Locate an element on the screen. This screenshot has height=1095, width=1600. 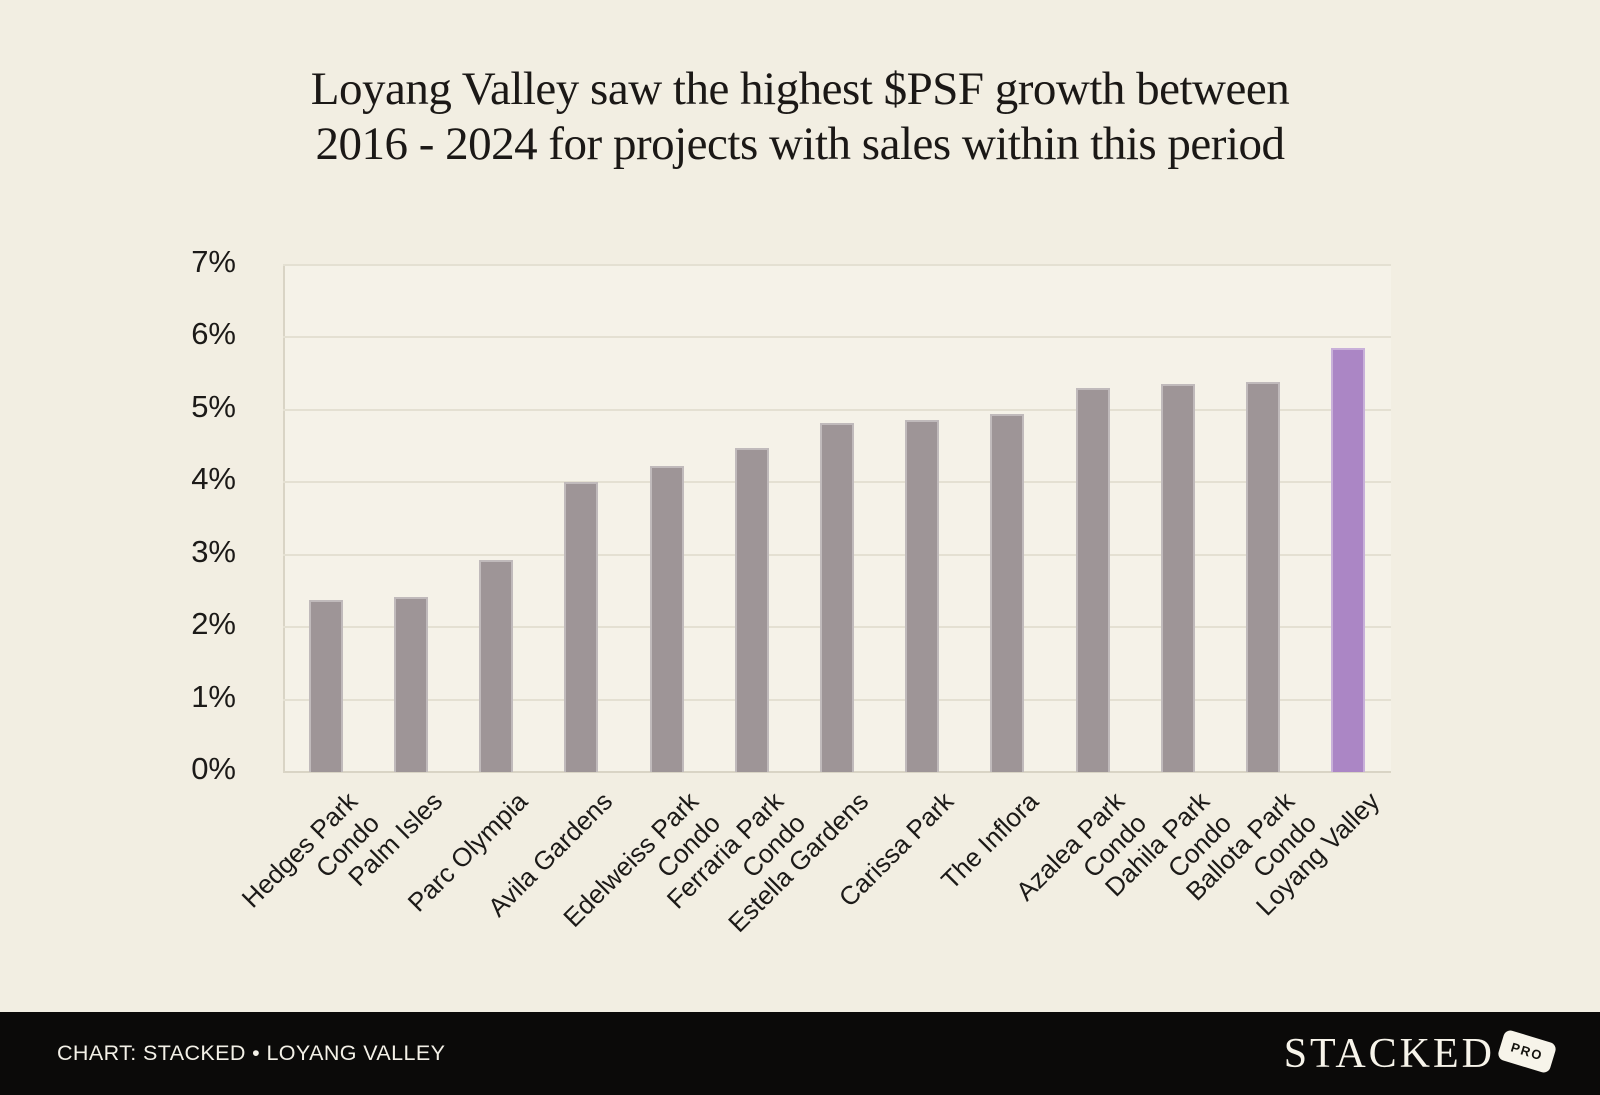
stacked-logo: STACKED PRO is located at coordinates (1420, 1053).